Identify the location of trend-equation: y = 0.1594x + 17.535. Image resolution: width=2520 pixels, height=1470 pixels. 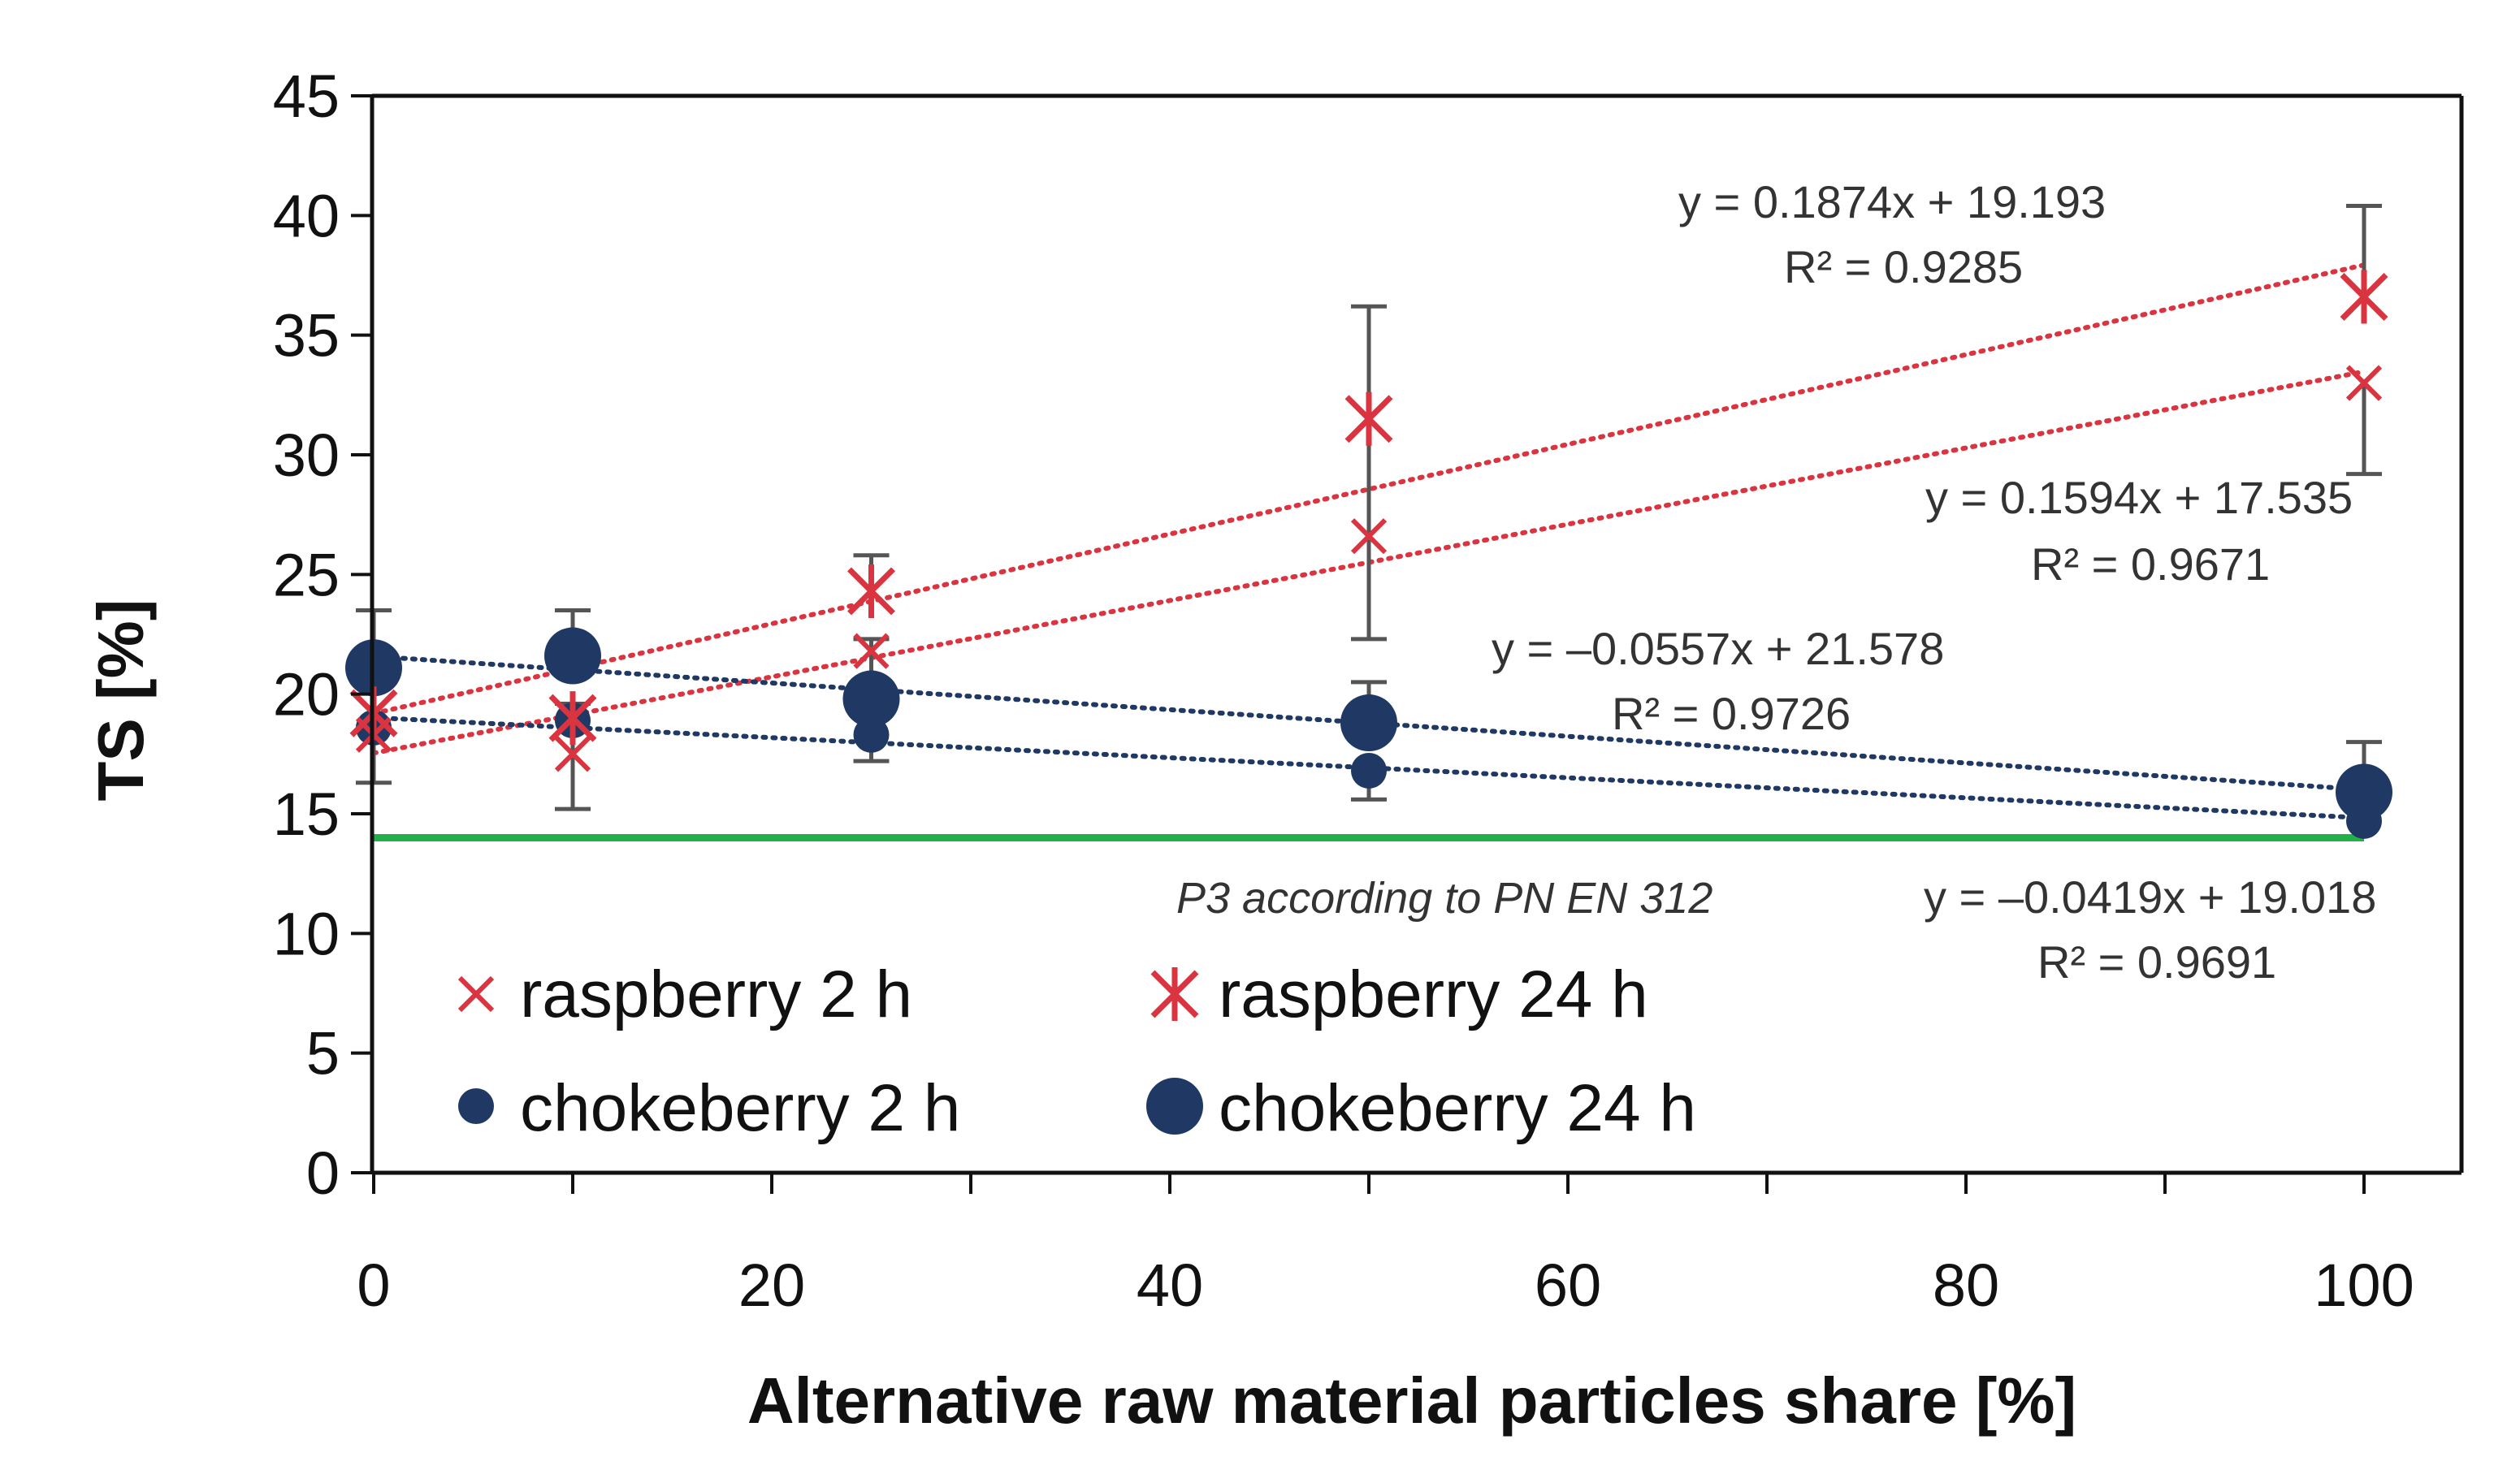
(2139, 497).